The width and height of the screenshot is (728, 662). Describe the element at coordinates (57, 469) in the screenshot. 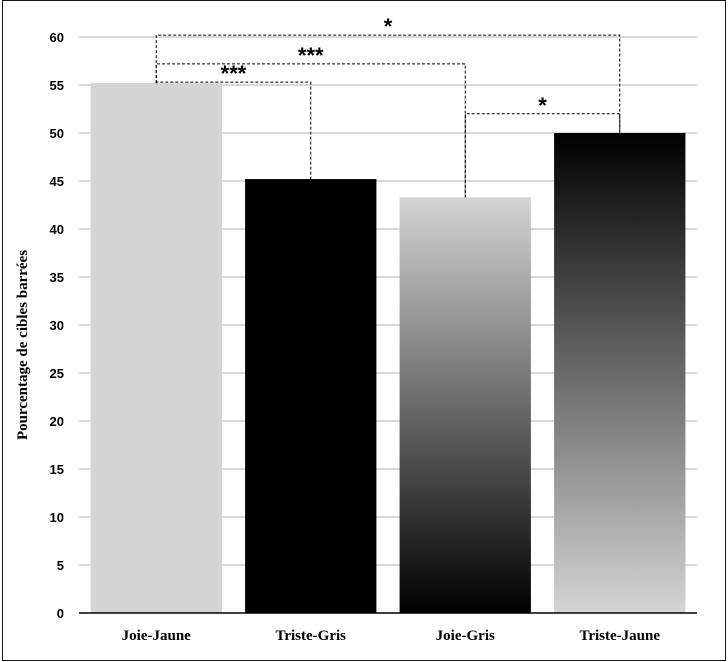

I see `y-tick-label: 15` at that location.